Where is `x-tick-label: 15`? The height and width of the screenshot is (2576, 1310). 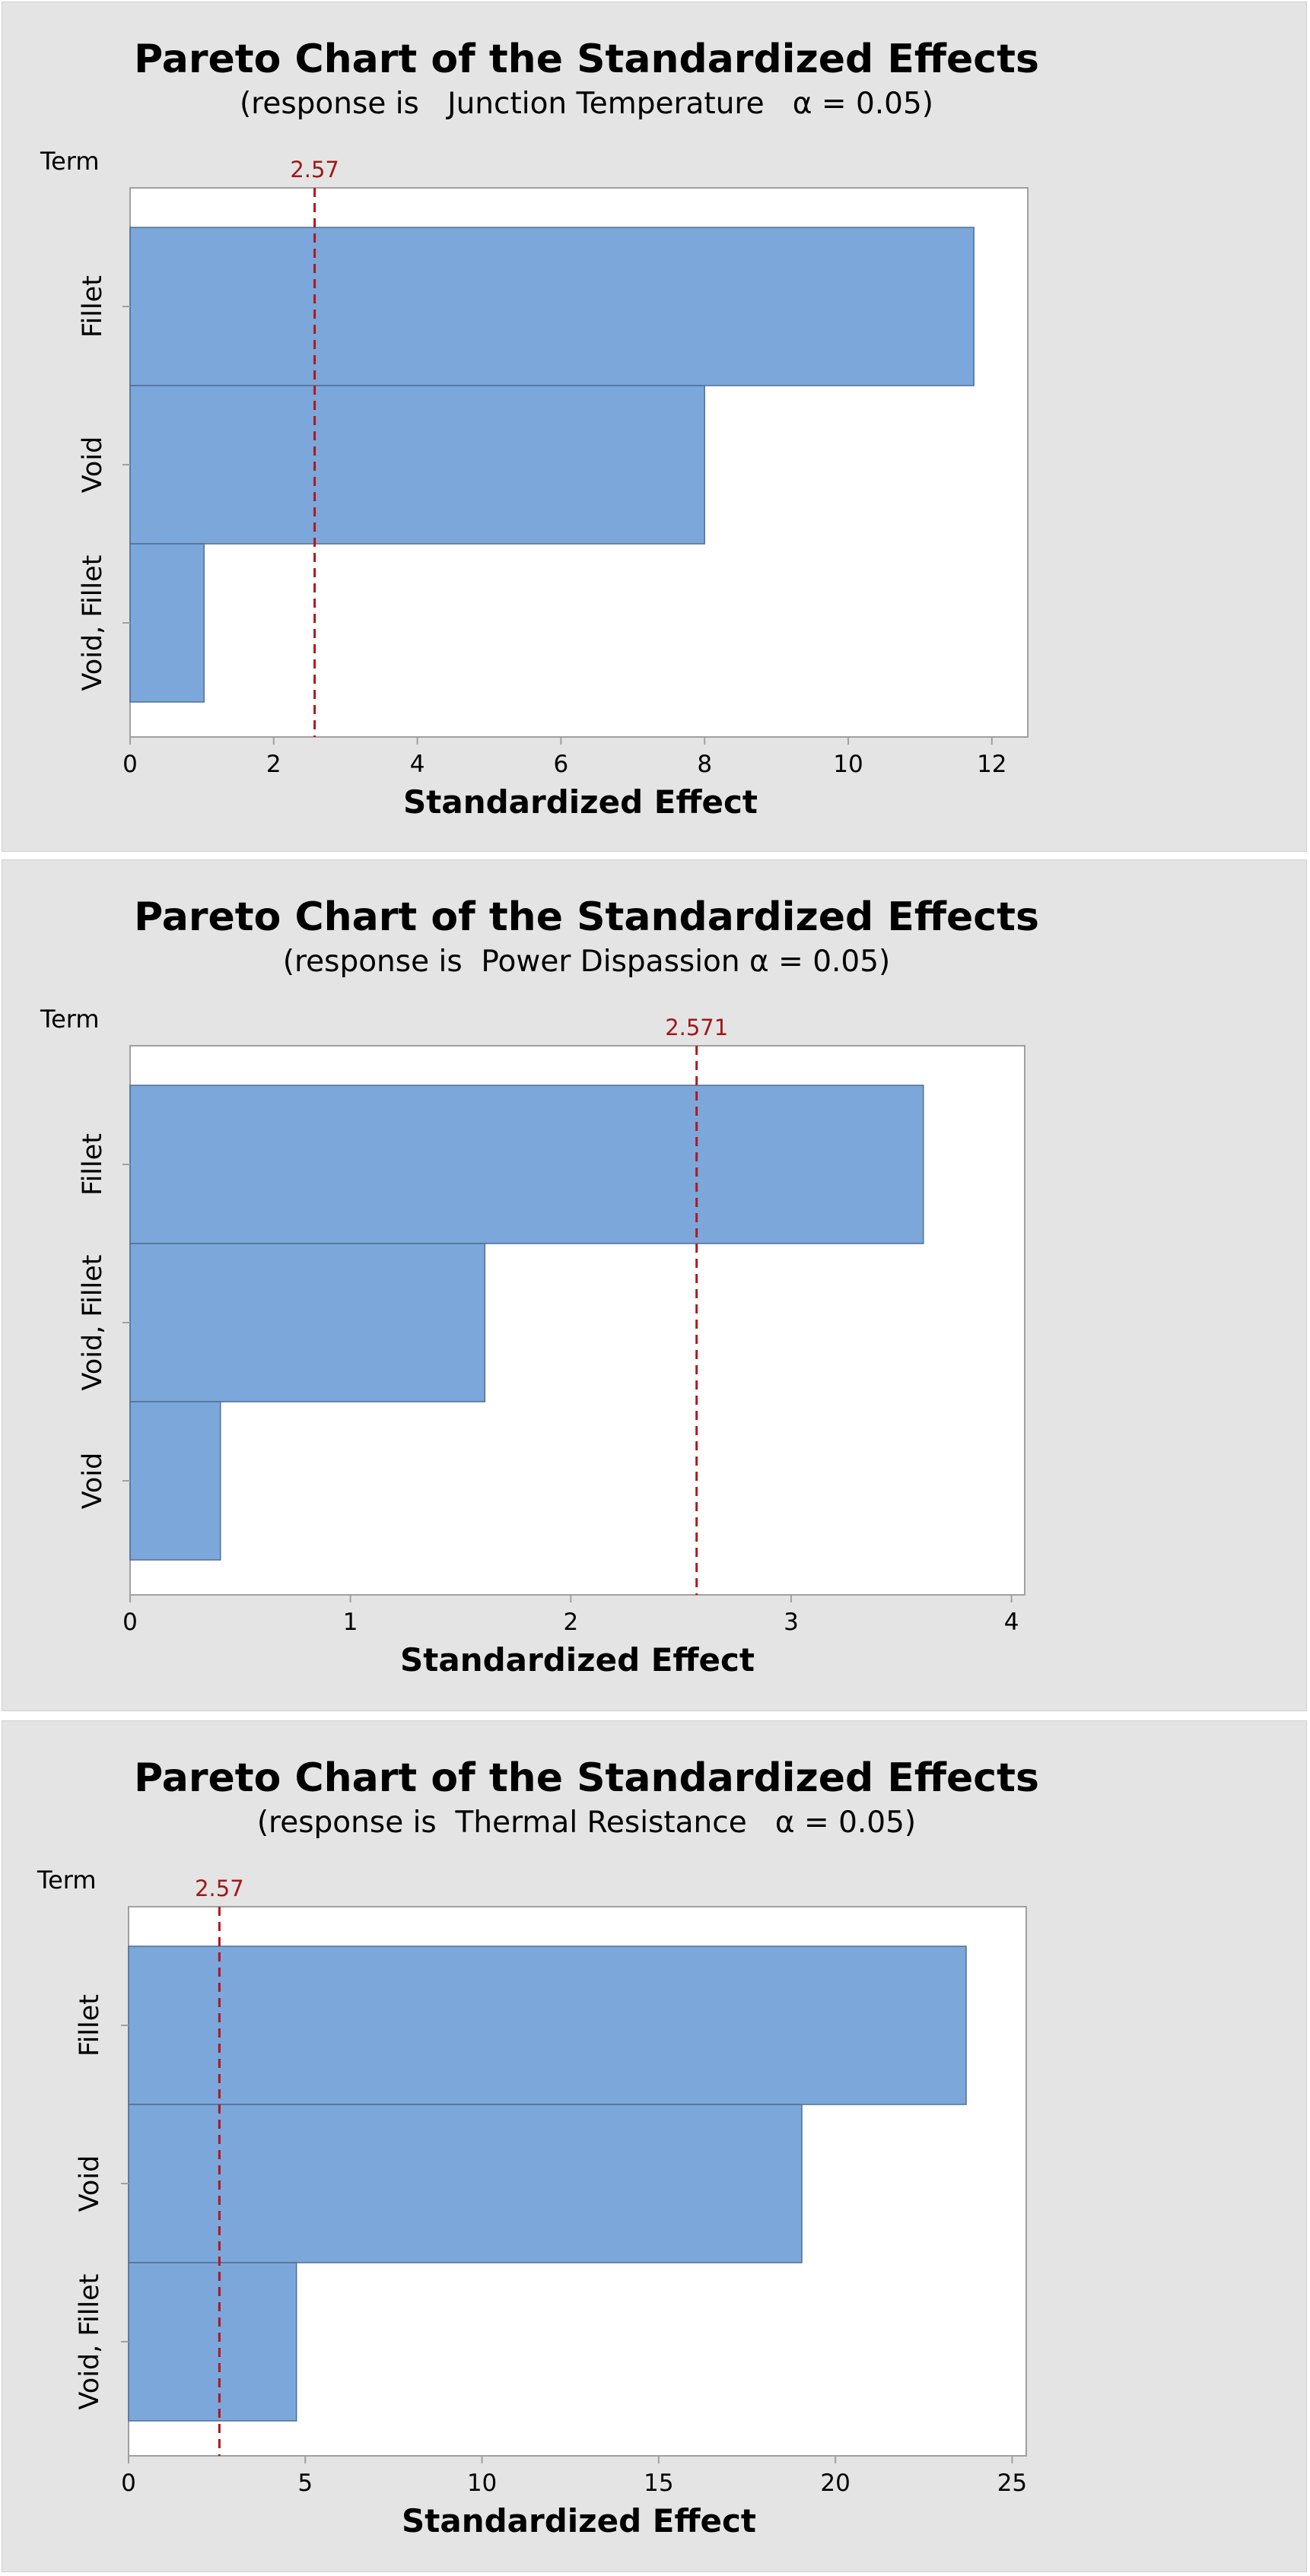 x-tick-label: 15 is located at coordinates (658, 2483).